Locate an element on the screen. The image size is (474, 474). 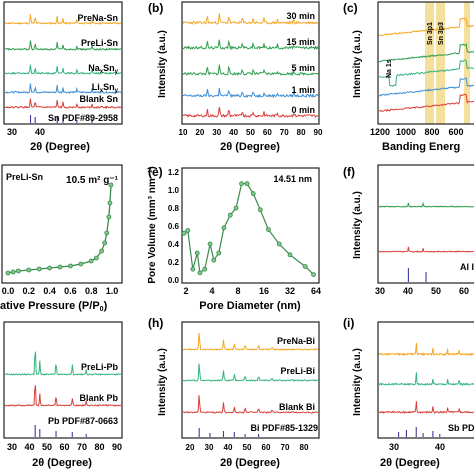
panel-b-legend-5: 0 min is located at coordinates (303, 110).